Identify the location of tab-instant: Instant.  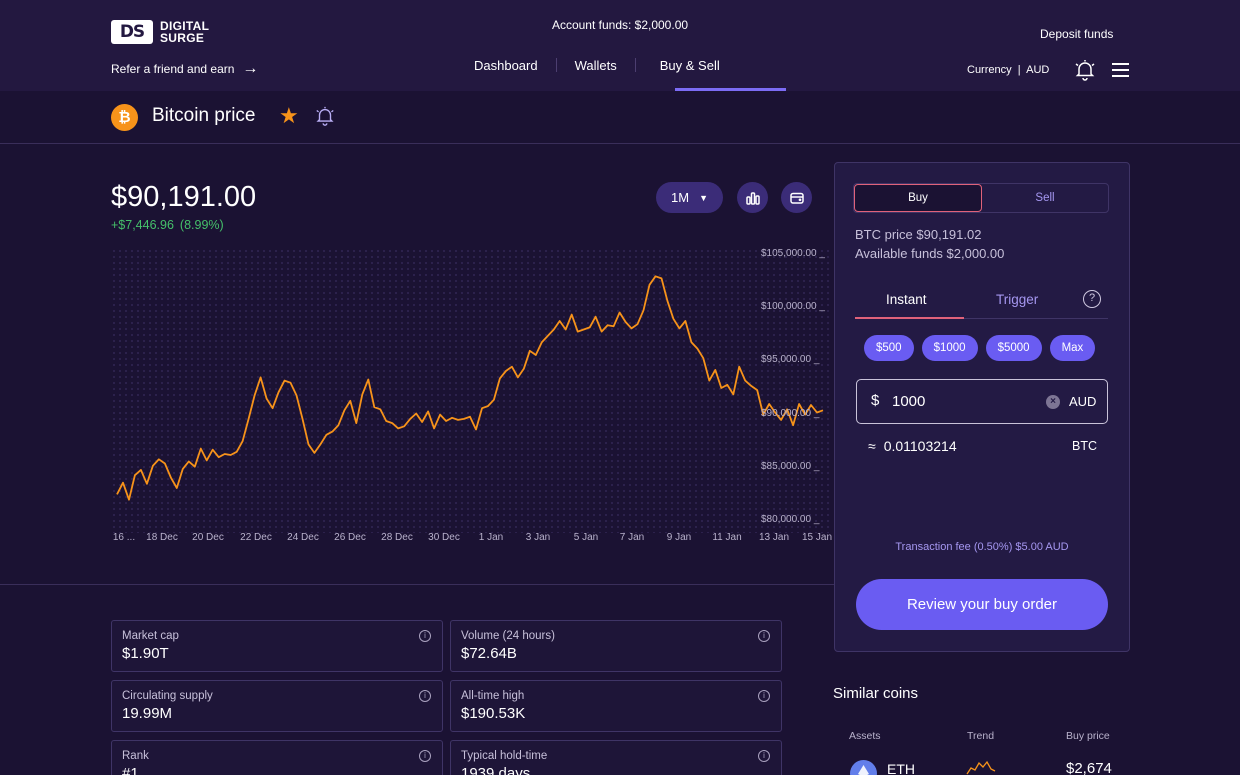
(906, 299).